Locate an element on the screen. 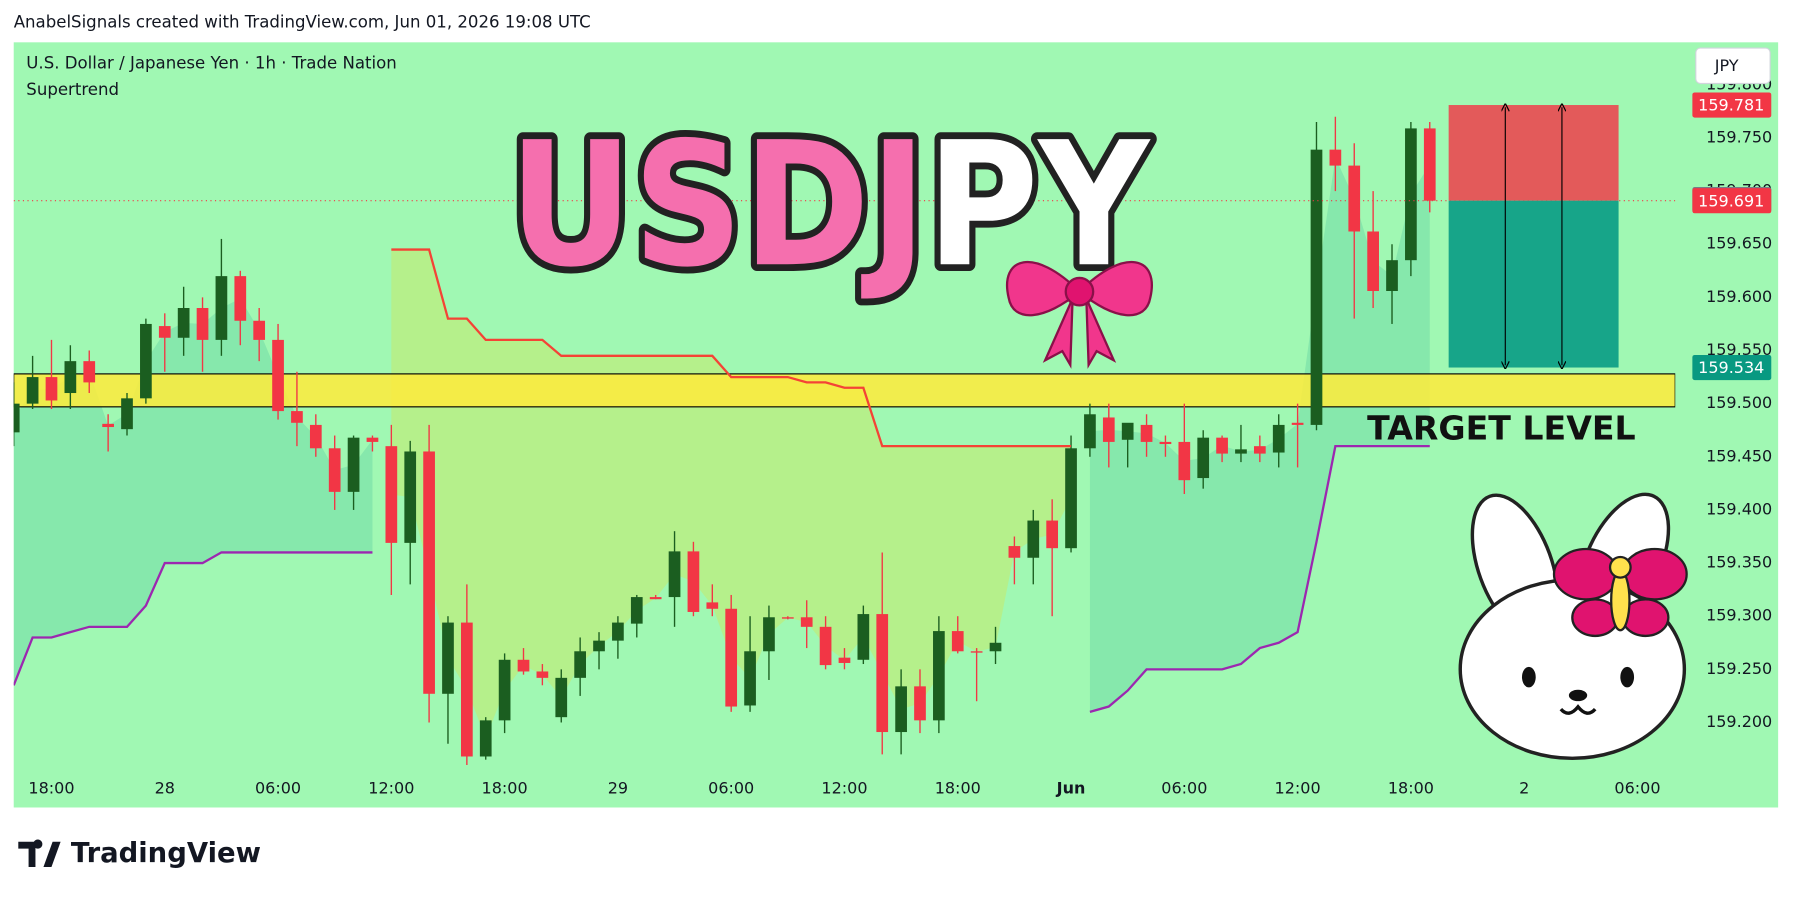 Image resolution: width=1793 pixels, height=899 pixels. trend-fill is located at coordinates (1259, 434).